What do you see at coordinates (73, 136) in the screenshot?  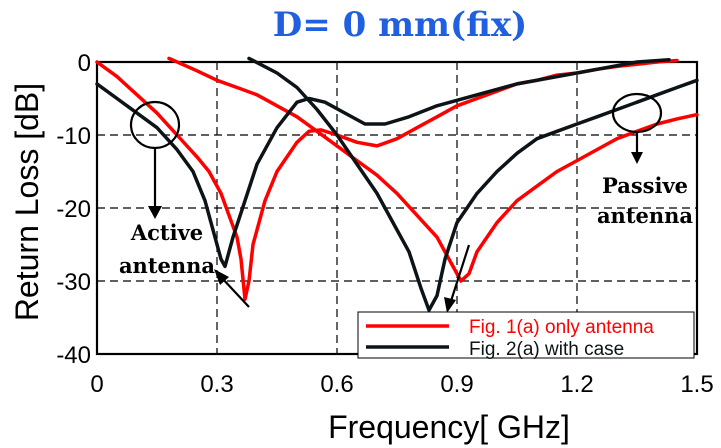 I see `y-tick-label: -10` at bounding box center [73, 136].